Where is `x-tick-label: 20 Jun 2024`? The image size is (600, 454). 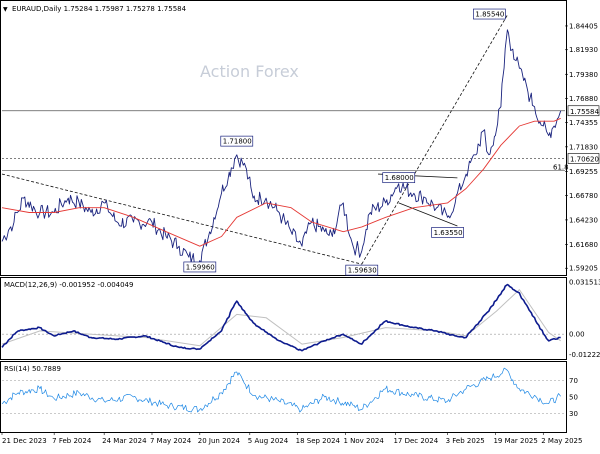
x-tick-label: 20 Jun 2024 is located at coordinates (219, 441).